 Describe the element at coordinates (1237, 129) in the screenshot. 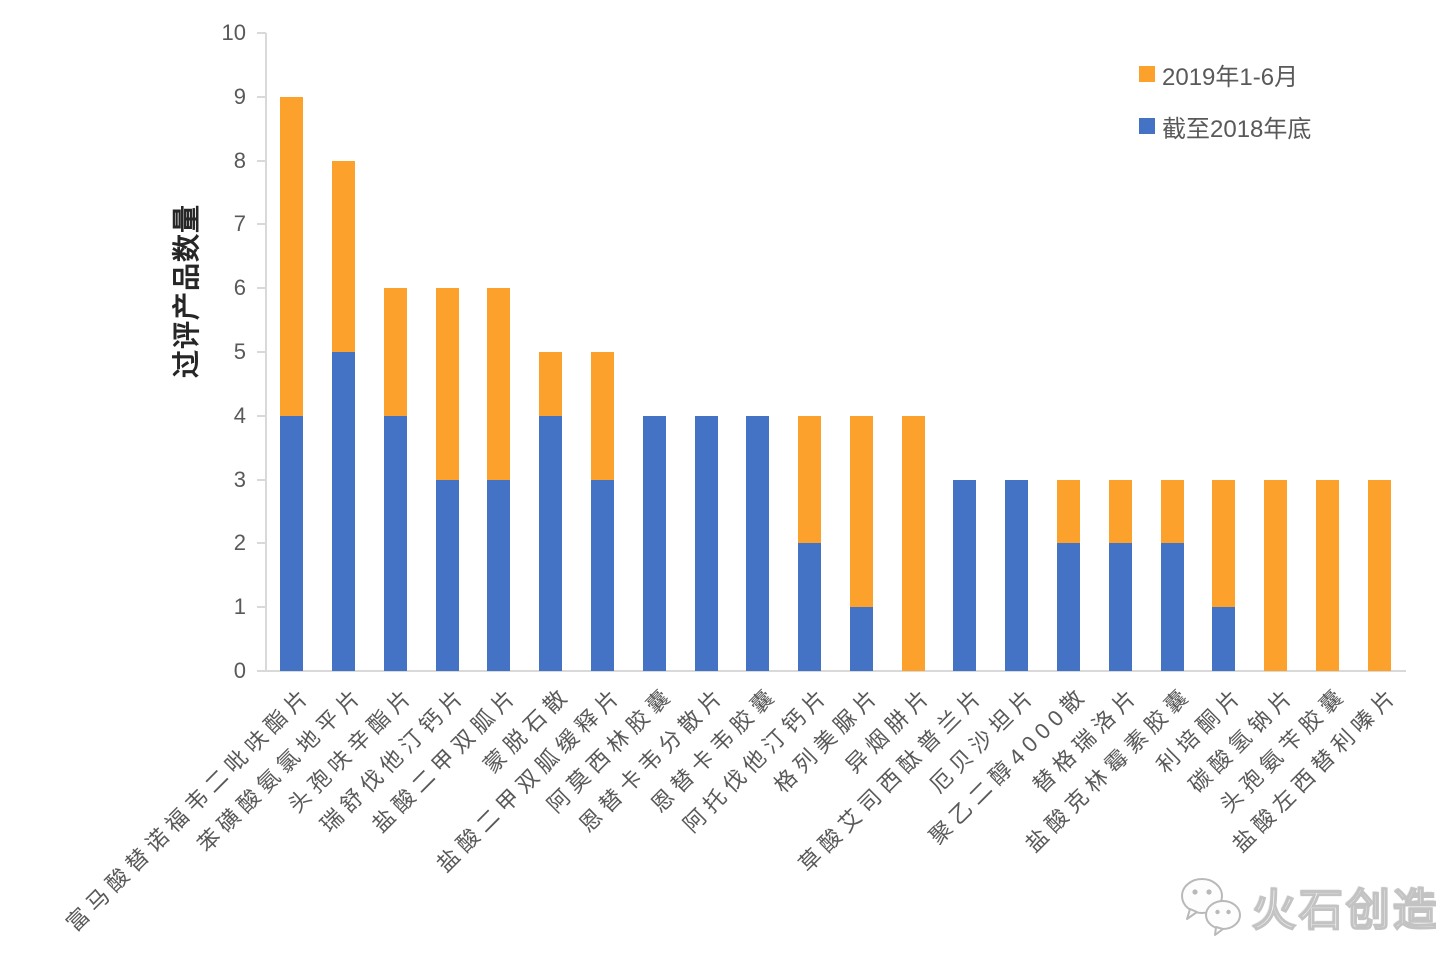

I see `legend-label: 截至2018年底` at that location.